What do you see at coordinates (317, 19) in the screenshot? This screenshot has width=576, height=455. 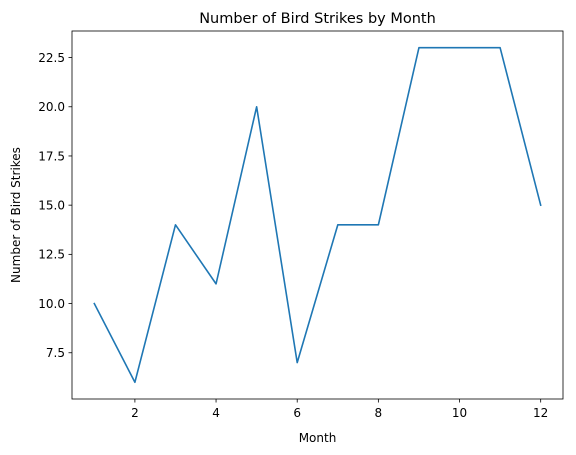 I see `chart-title: Number of Bird Strikes by Month` at bounding box center [317, 19].